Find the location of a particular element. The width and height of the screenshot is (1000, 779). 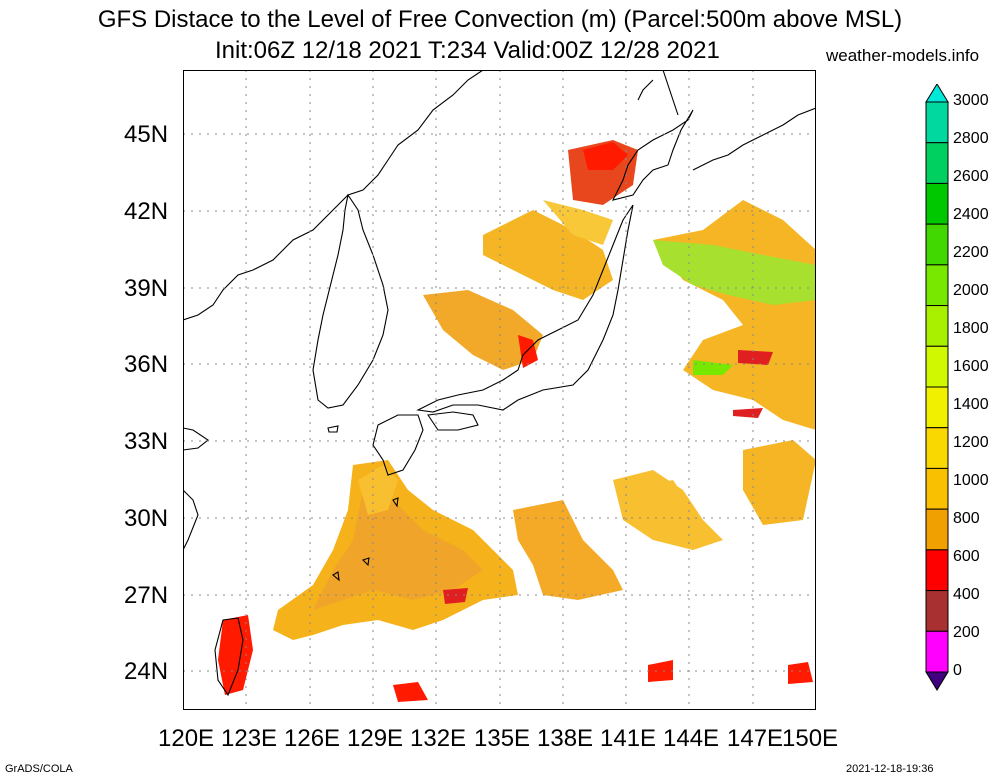

lon-label: 129E is located at coordinates (375, 738).